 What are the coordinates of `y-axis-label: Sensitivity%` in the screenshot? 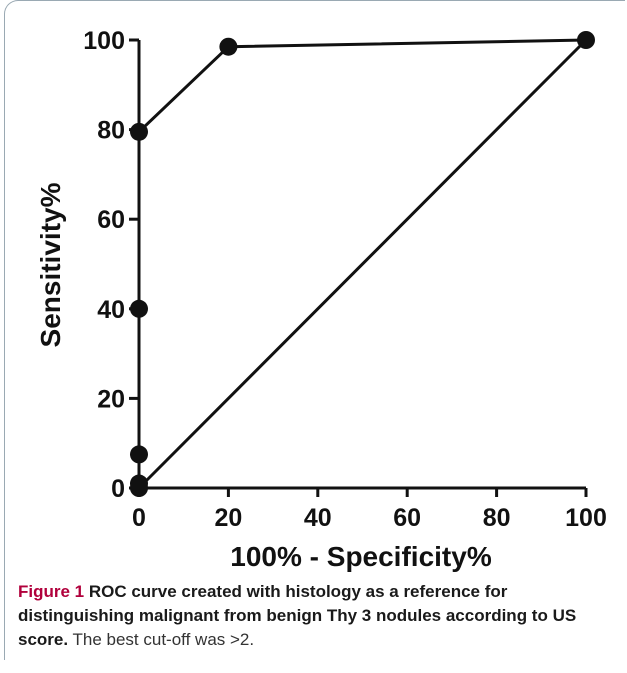 It's located at (50, 264).